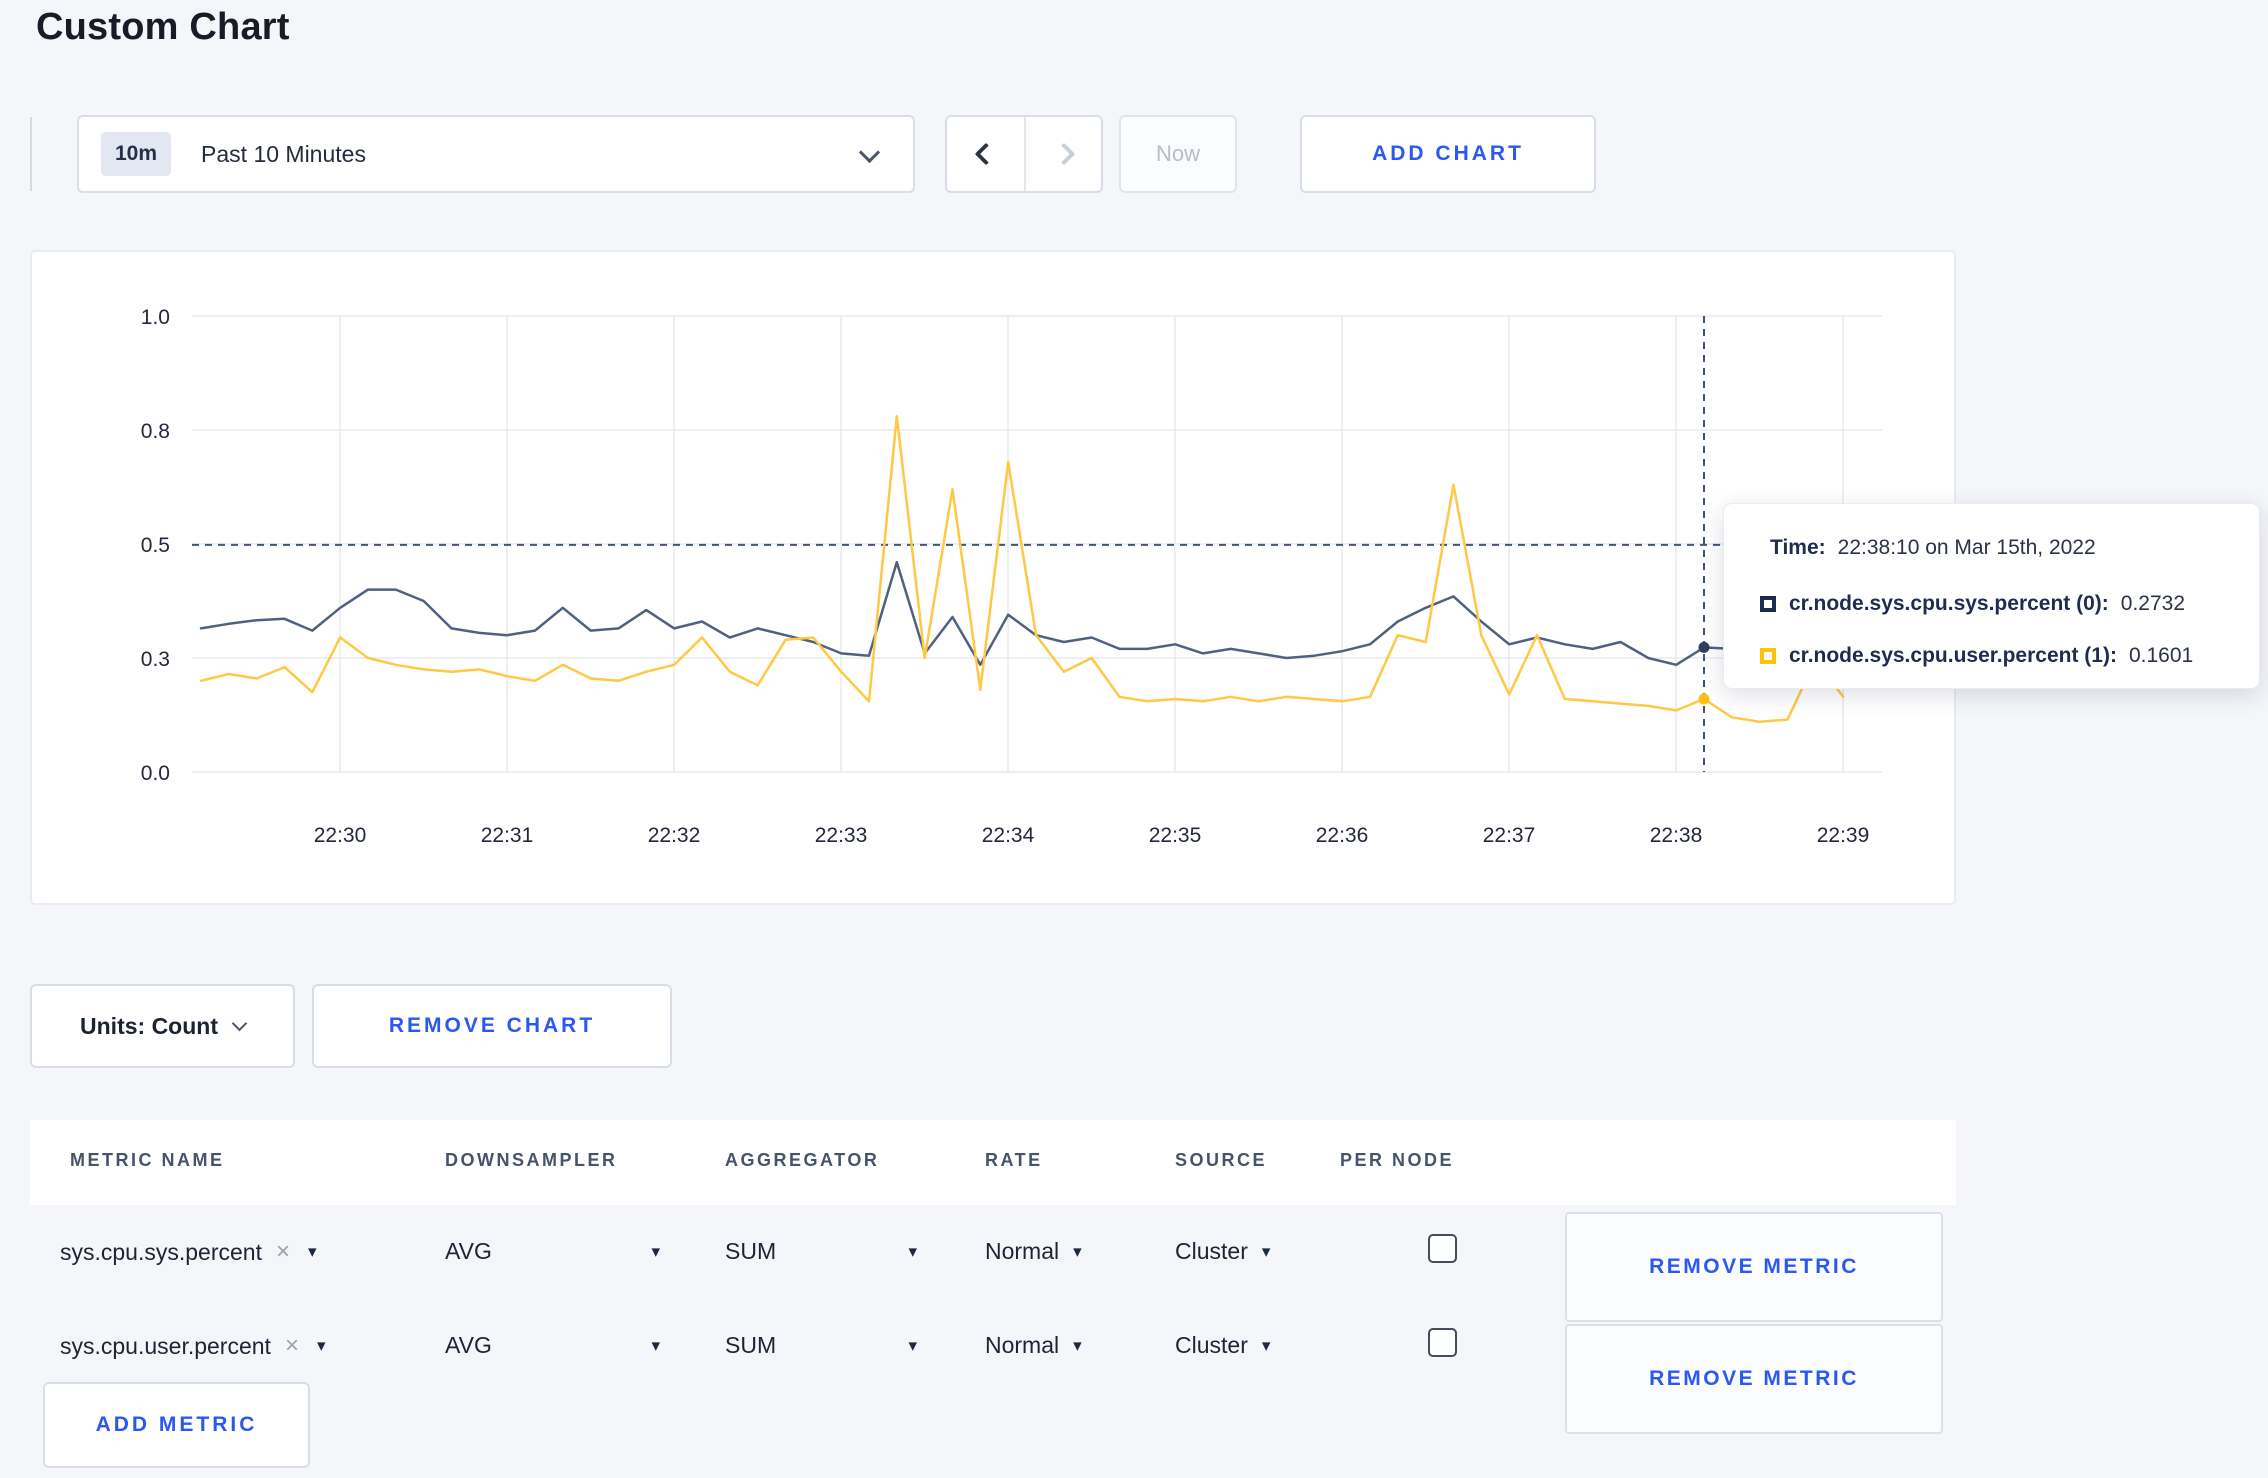  What do you see at coordinates (165, 1345) in the screenshot?
I see `metric-name-row2: sys.cpu.user.percent` at bounding box center [165, 1345].